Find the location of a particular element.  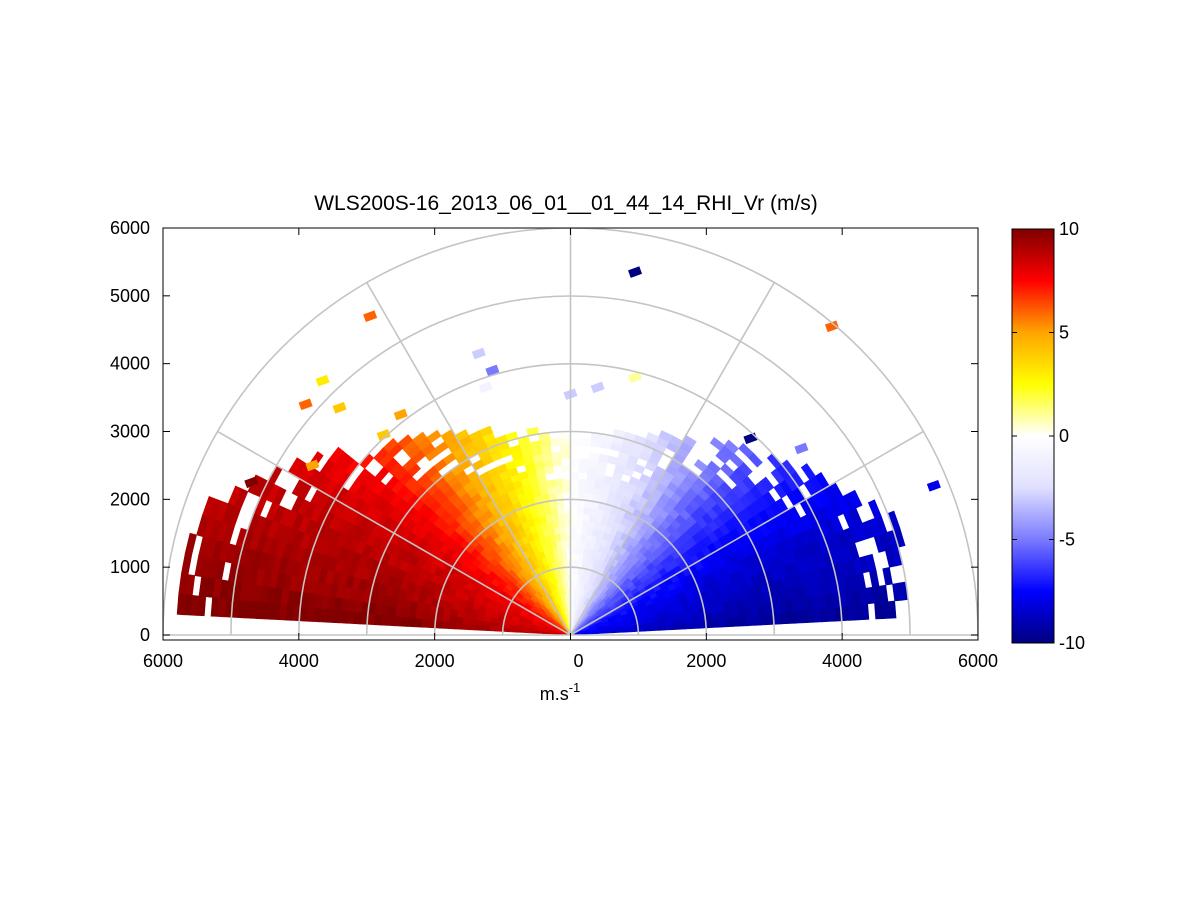

x-axis-label-superscript: -1 is located at coordinates (575, 687).